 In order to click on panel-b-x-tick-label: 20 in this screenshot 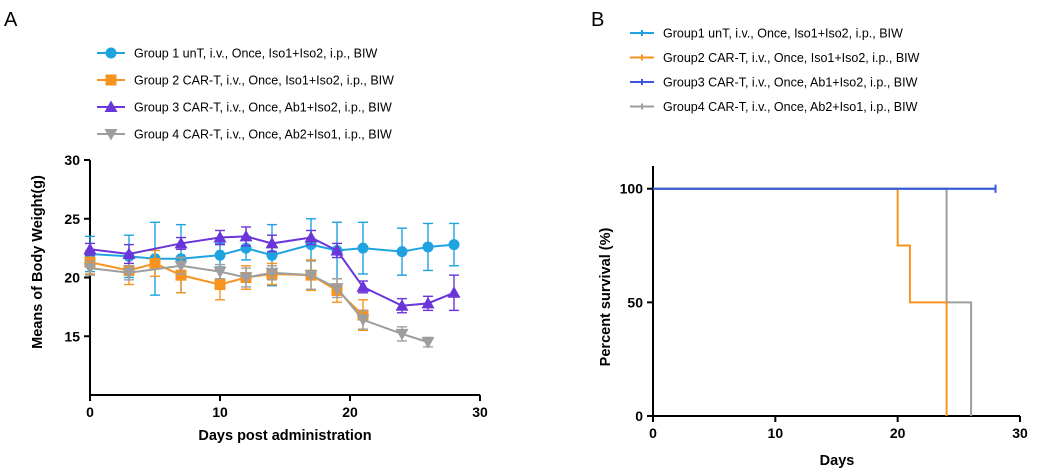, I will do `click(898, 433)`.